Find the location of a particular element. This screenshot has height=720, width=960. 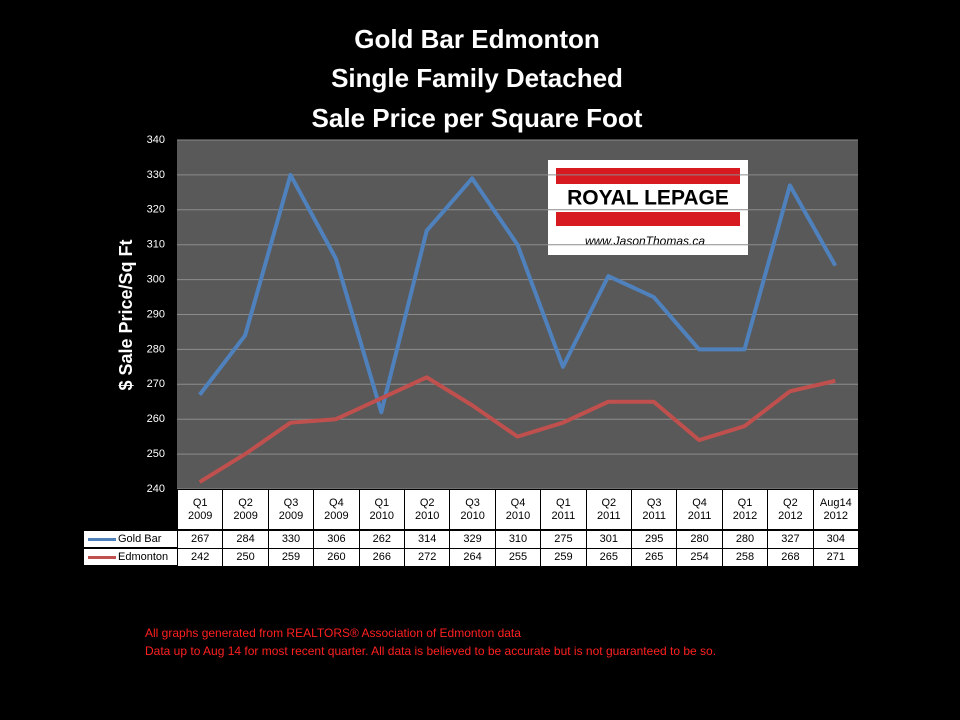

value-cell: 310 is located at coordinates (518, 539).